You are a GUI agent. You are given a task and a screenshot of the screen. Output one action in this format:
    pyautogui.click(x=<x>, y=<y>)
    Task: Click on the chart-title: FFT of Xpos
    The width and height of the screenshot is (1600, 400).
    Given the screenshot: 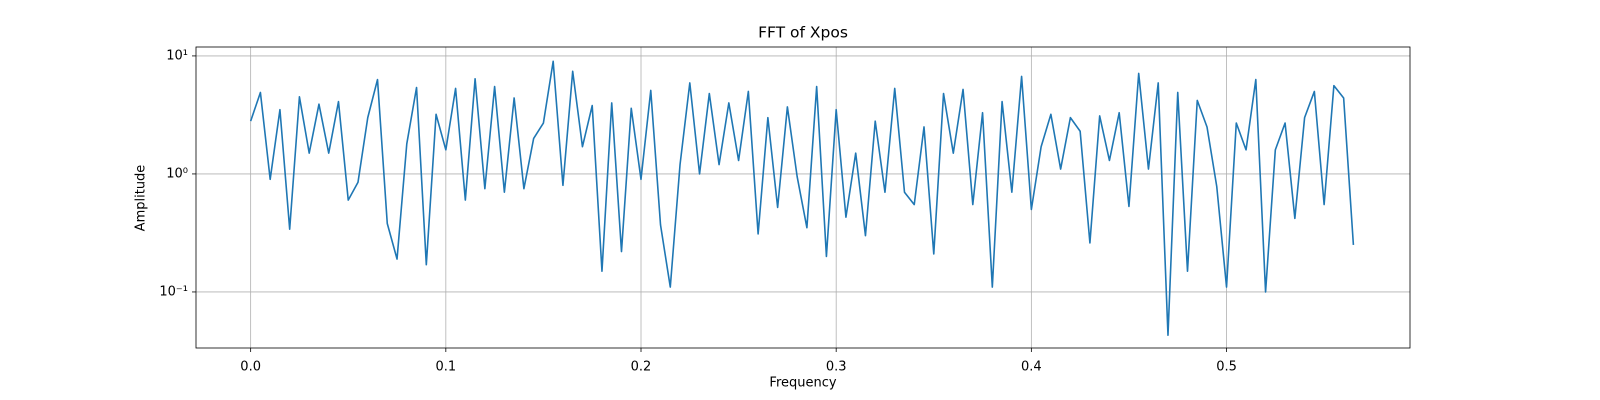 What is the action you would take?
    pyautogui.click(x=803, y=33)
    